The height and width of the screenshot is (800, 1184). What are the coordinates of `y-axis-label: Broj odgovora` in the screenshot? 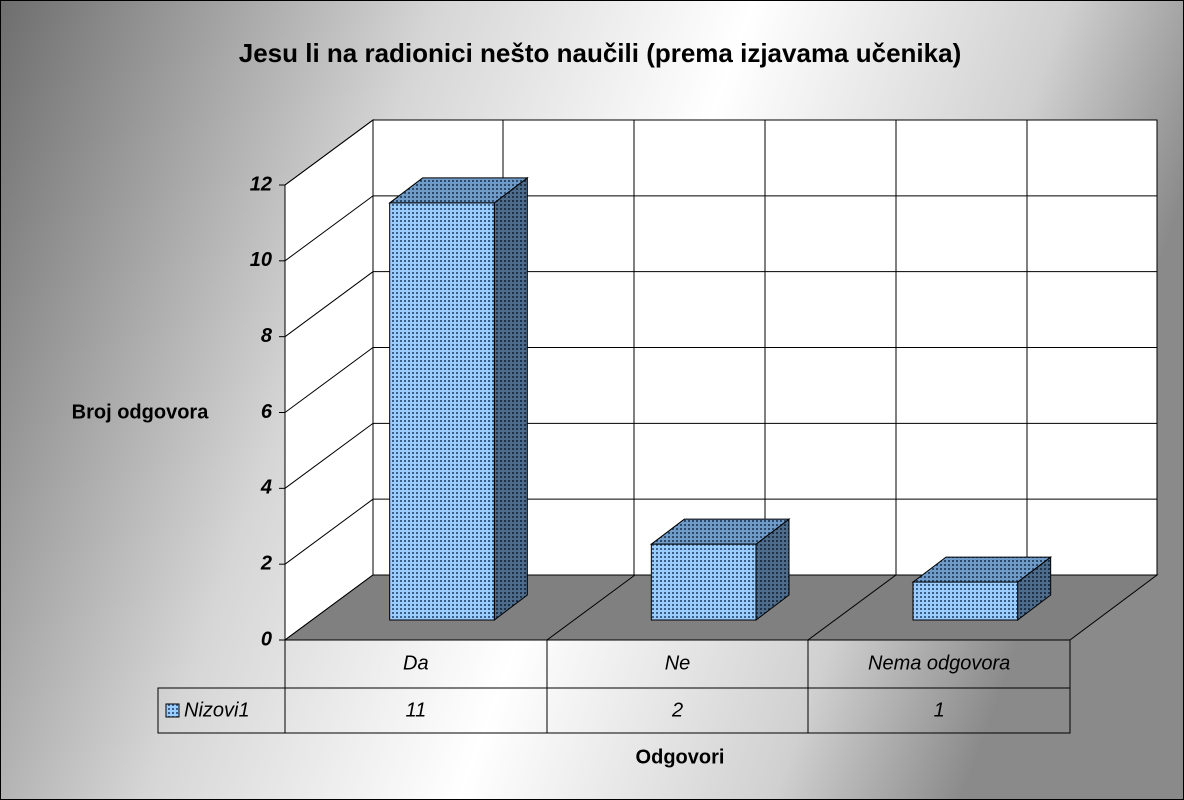 It's located at (141, 412).